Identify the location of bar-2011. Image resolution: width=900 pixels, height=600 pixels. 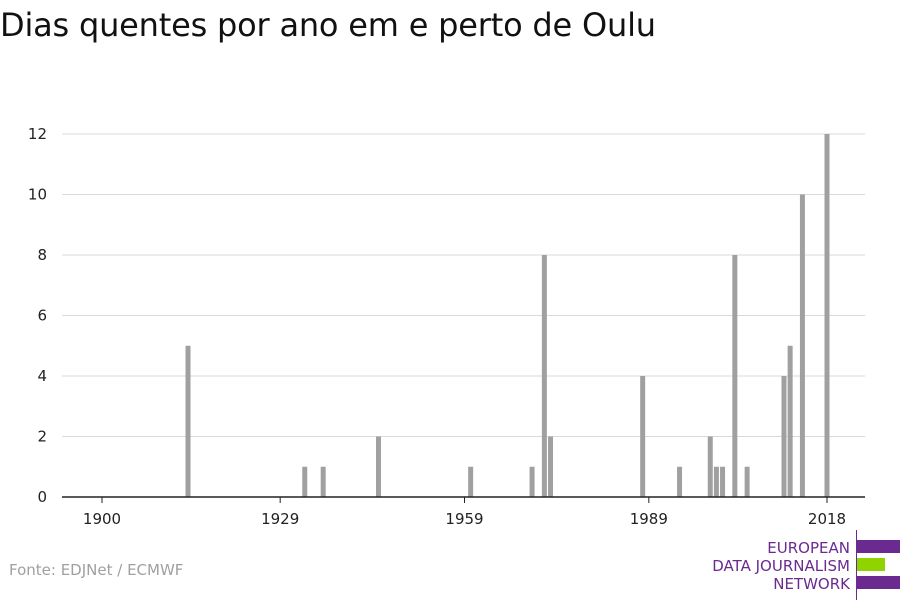
(784, 436).